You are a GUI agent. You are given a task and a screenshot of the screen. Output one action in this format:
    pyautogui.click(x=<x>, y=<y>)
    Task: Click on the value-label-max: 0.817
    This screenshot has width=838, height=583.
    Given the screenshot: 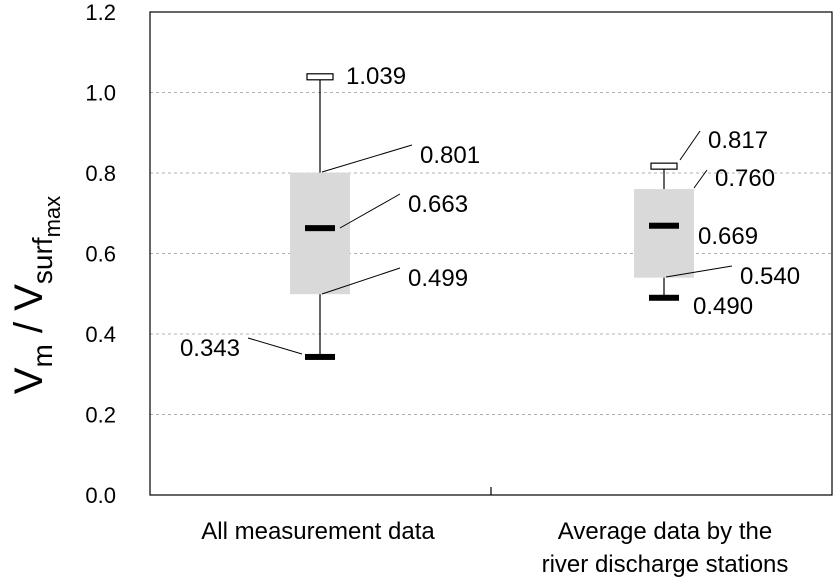 What is the action you would take?
    pyautogui.click(x=738, y=140)
    